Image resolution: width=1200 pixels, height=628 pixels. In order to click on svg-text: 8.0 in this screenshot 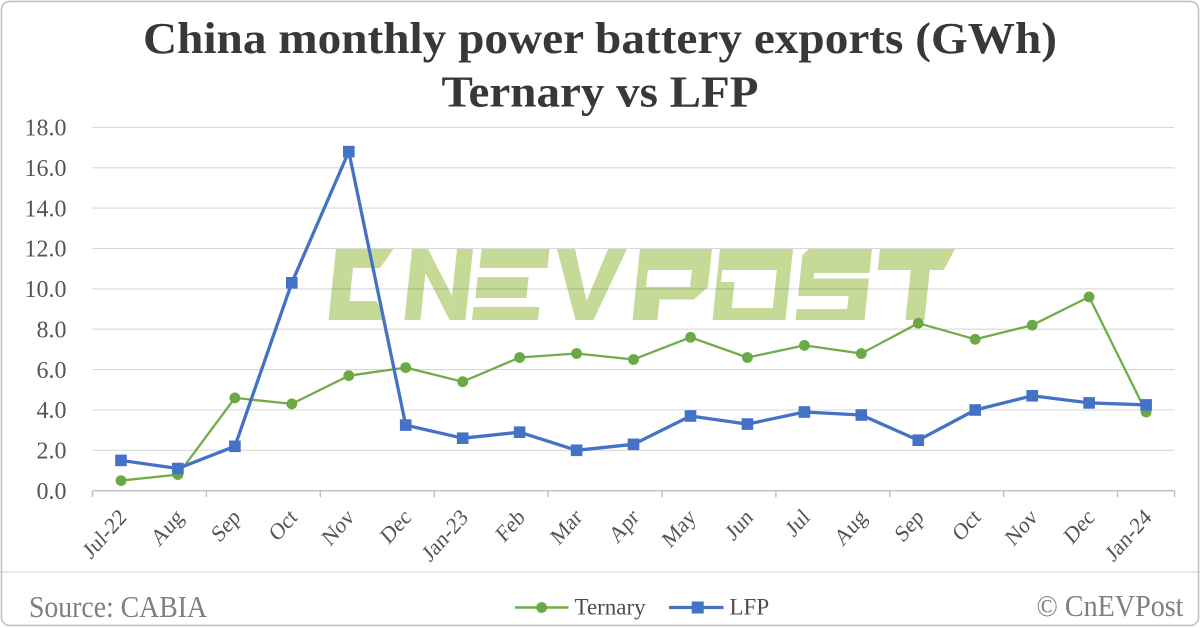, I will do `click(52, 330)`.